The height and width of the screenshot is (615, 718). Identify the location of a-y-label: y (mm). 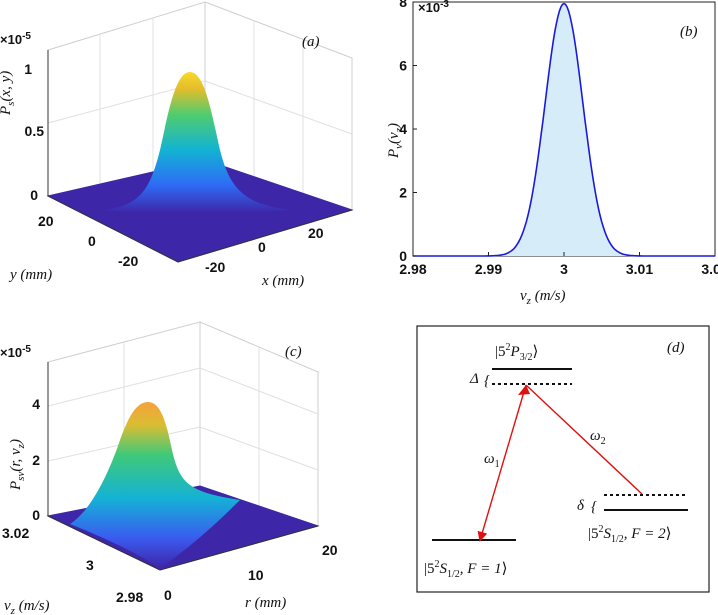
(30, 275).